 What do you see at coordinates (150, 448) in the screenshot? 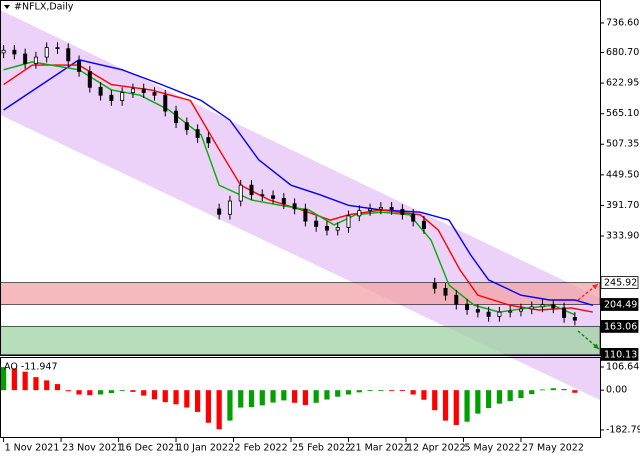
I see `x-tick-label: 16 Dec 2021` at bounding box center [150, 448].